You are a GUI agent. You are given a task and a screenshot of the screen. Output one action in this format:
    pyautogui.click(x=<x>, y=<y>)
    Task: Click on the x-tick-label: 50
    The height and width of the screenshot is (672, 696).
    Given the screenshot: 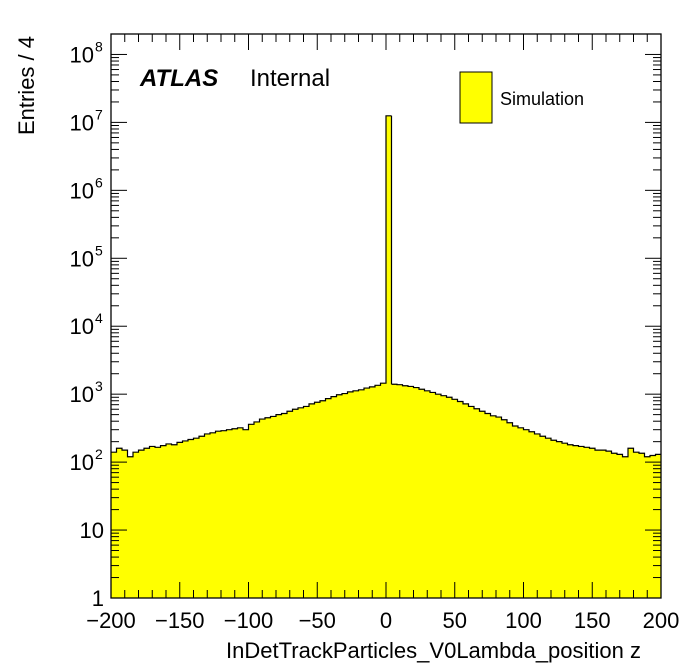 What is the action you would take?
    pyautogui.click(x=455, y=620)
    